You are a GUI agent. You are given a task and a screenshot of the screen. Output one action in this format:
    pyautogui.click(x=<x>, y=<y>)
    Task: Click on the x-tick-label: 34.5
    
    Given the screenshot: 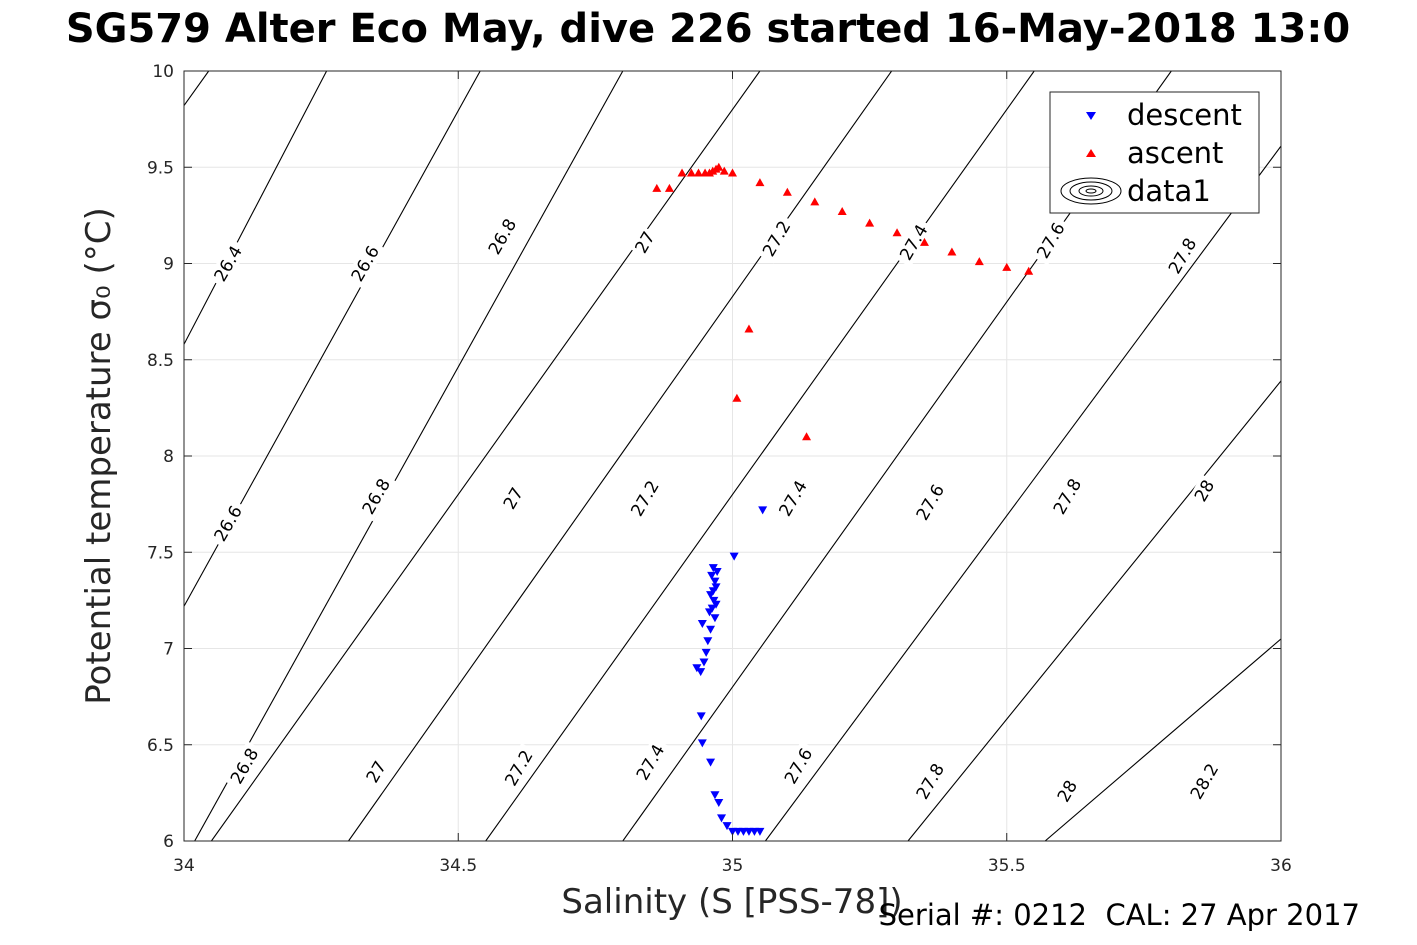 What is the action you would take?
    pyautogui.click(x=458, y=866)
    